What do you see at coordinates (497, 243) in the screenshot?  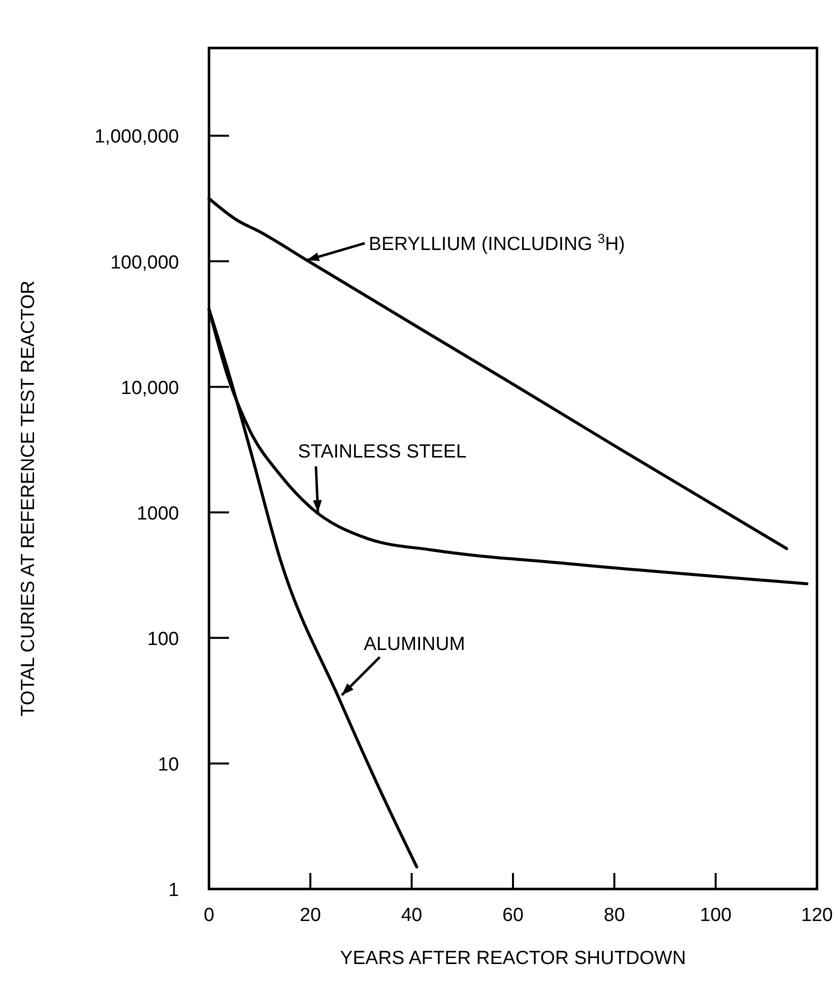 I see `annotation: BERYLLIUM (INCLUDING $^{3}$H)` at bounding box center [497, 243].